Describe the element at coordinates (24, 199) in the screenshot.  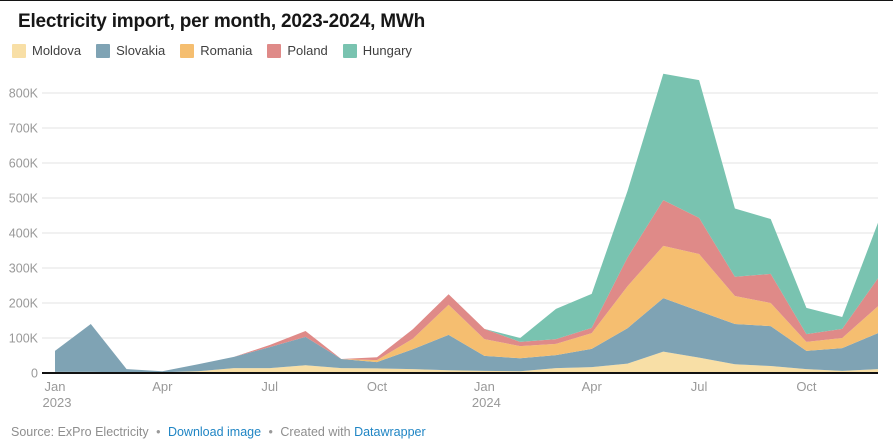
I see `y-tick-label: 500K` at that location.